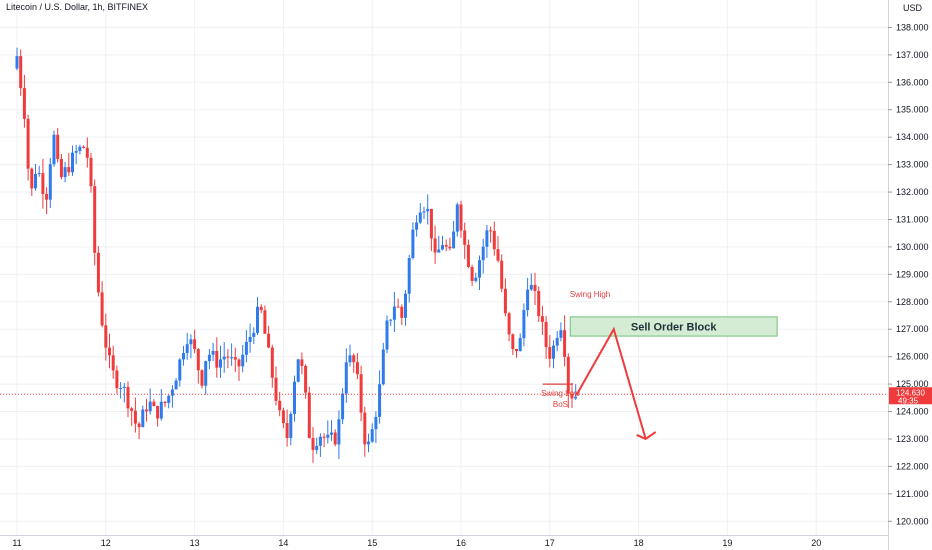 The height and width of the screenshot is (550, 932). I want to click on last-price-value: 124.630, so click(910, 392).